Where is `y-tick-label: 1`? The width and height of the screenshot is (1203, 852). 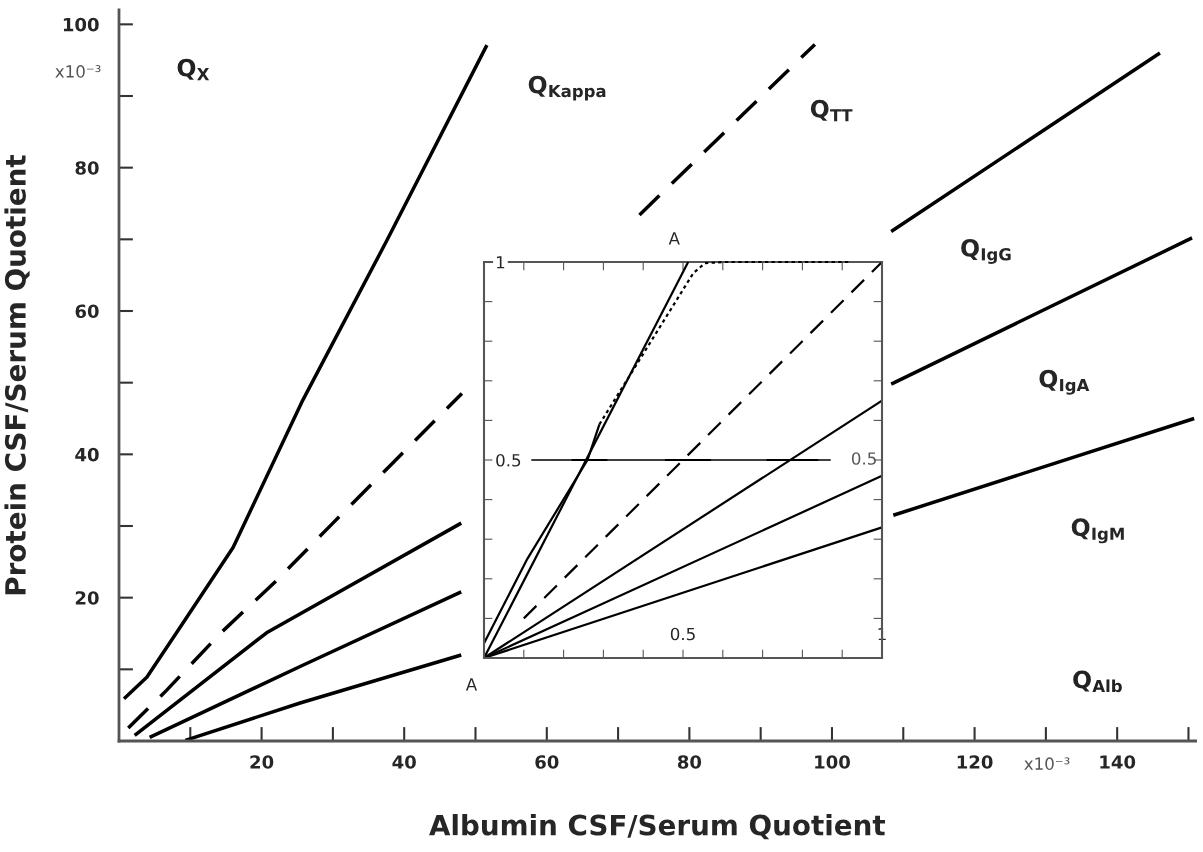 y-tick-label: 1 is located at coordinates (500, 262).